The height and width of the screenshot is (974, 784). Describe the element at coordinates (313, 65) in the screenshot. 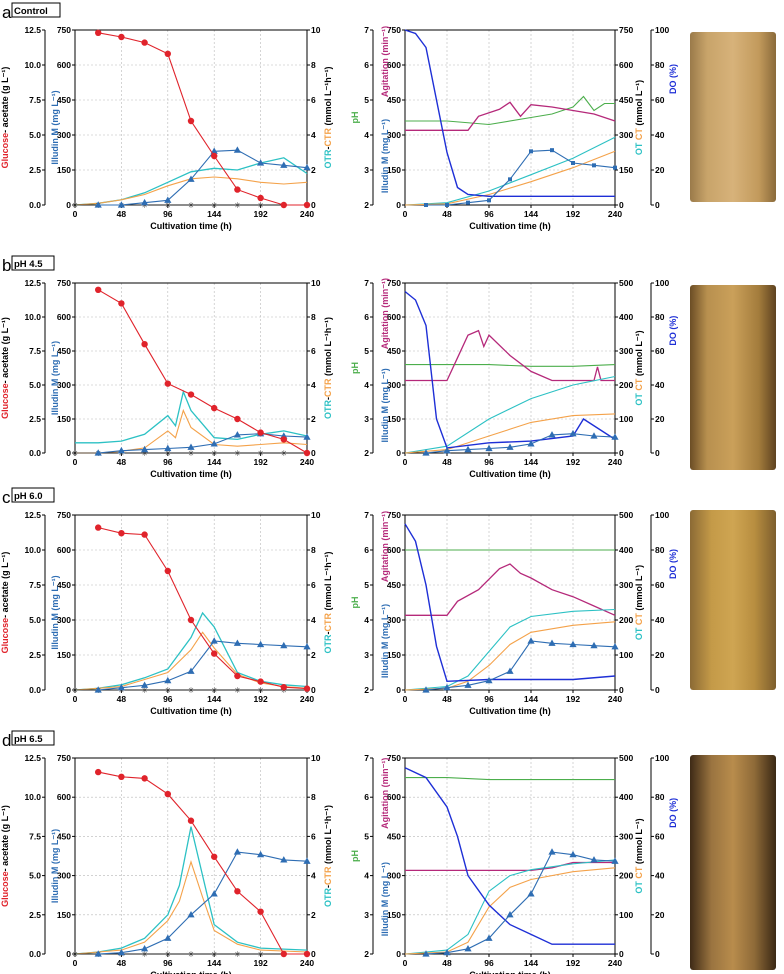

I see `panel-a-left-otr-axis-ticklabel-4: 8` at that location.